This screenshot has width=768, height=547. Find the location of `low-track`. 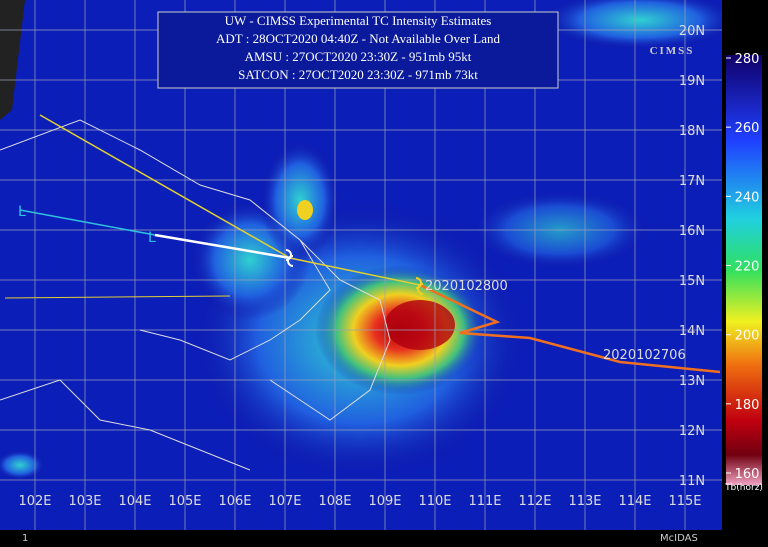

low-track is located at coordinates (87, 222).